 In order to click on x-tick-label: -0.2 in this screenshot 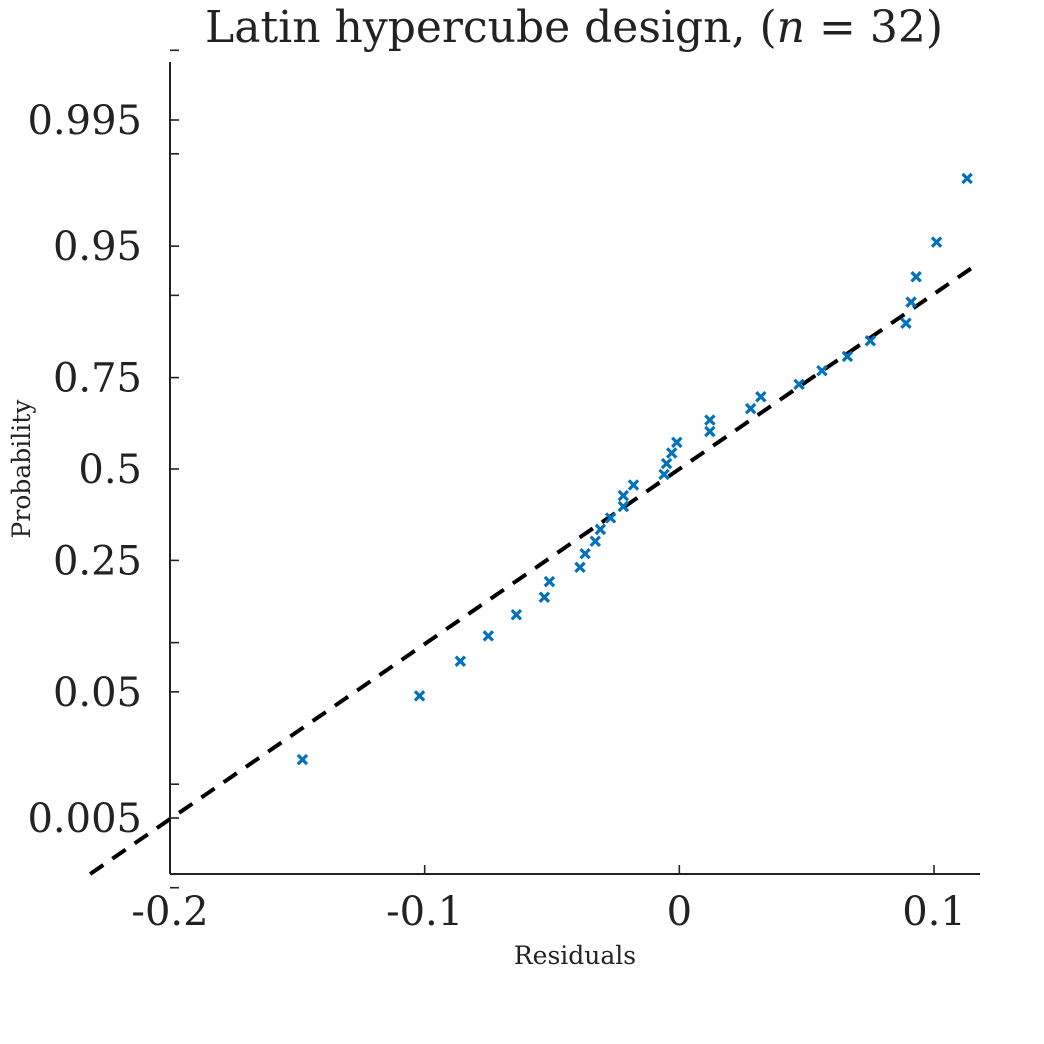, I will do `click(169, 912)`.